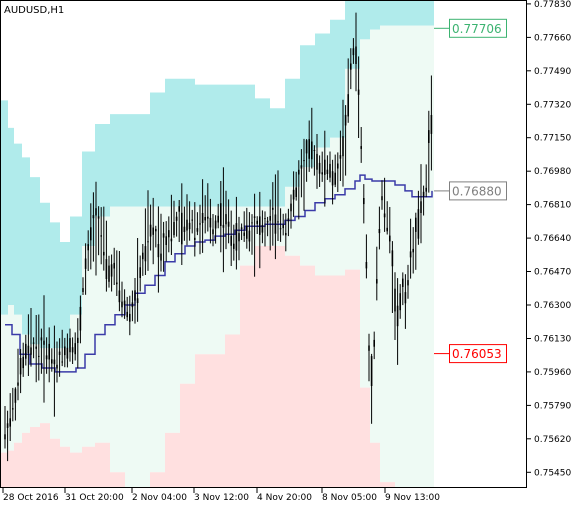 This screenshot has height=508, width=581. I want to click on level-label-lower: 0.76053, so click(477, 354).